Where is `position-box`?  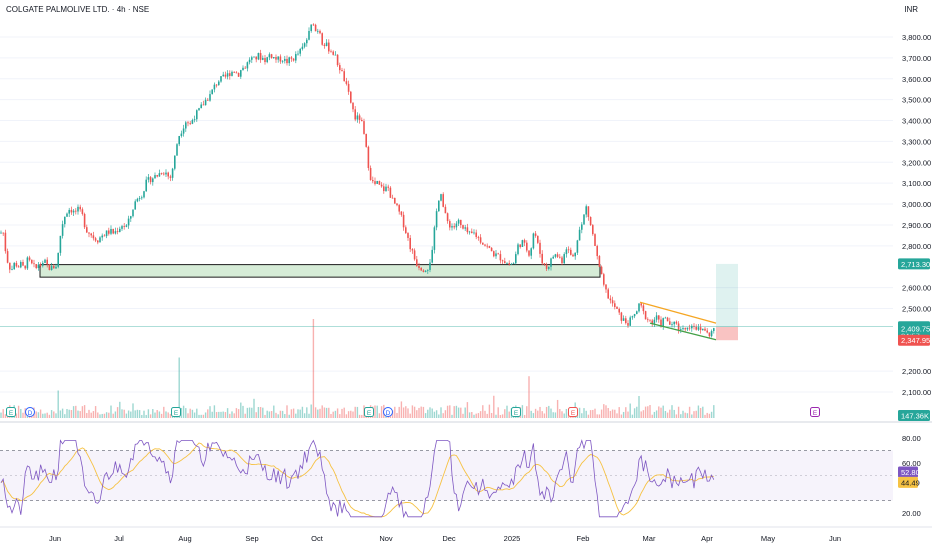 position-box is located at coordinates (446, 302).